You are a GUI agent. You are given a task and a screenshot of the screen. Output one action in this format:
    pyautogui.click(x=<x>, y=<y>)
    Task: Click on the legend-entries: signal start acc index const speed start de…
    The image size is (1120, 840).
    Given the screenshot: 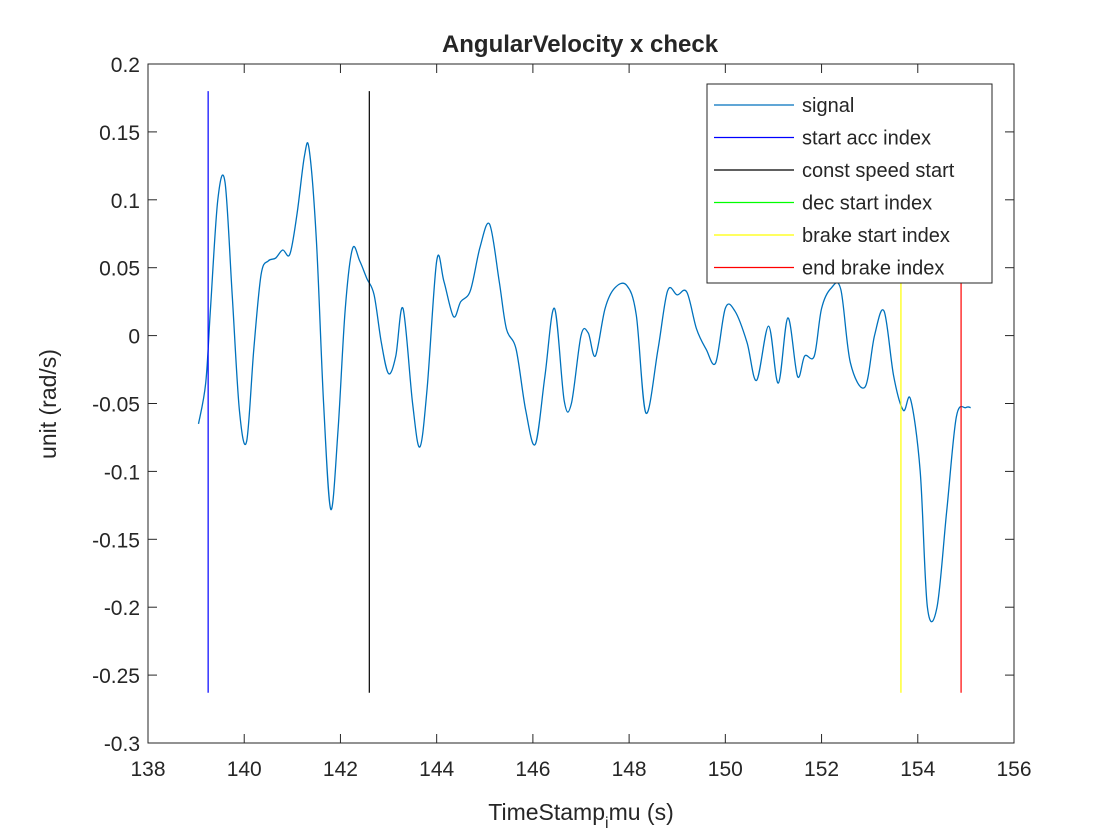 What is the action you would take?
    pyautogui.click(x=834, y=187)
    